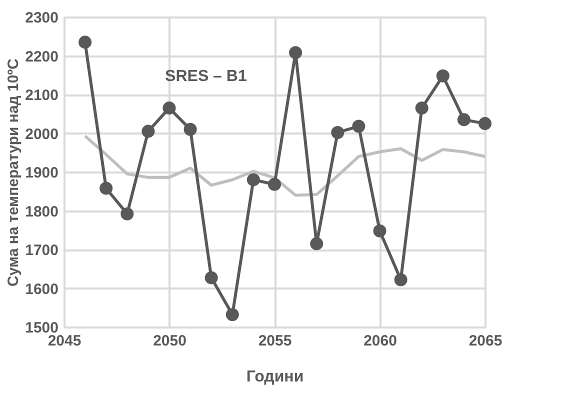 The image size is (573, 408). I want to click on x-axis-title: Години, so click(275, 377).